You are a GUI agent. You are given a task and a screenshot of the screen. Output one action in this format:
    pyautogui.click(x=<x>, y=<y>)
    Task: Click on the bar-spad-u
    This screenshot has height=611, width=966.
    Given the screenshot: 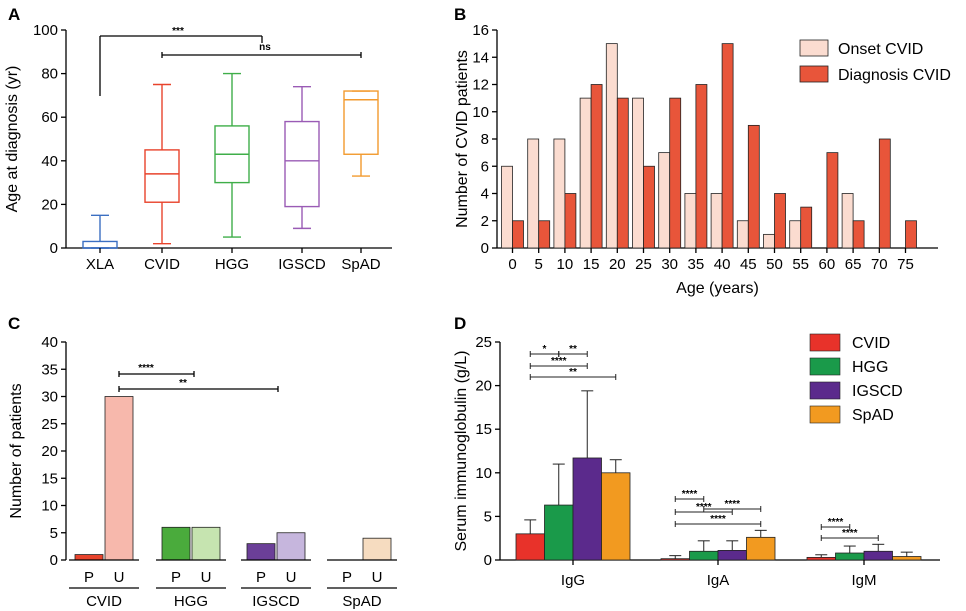 What is the action you would take?
    pyautogui.click(x=377, y=549)
    